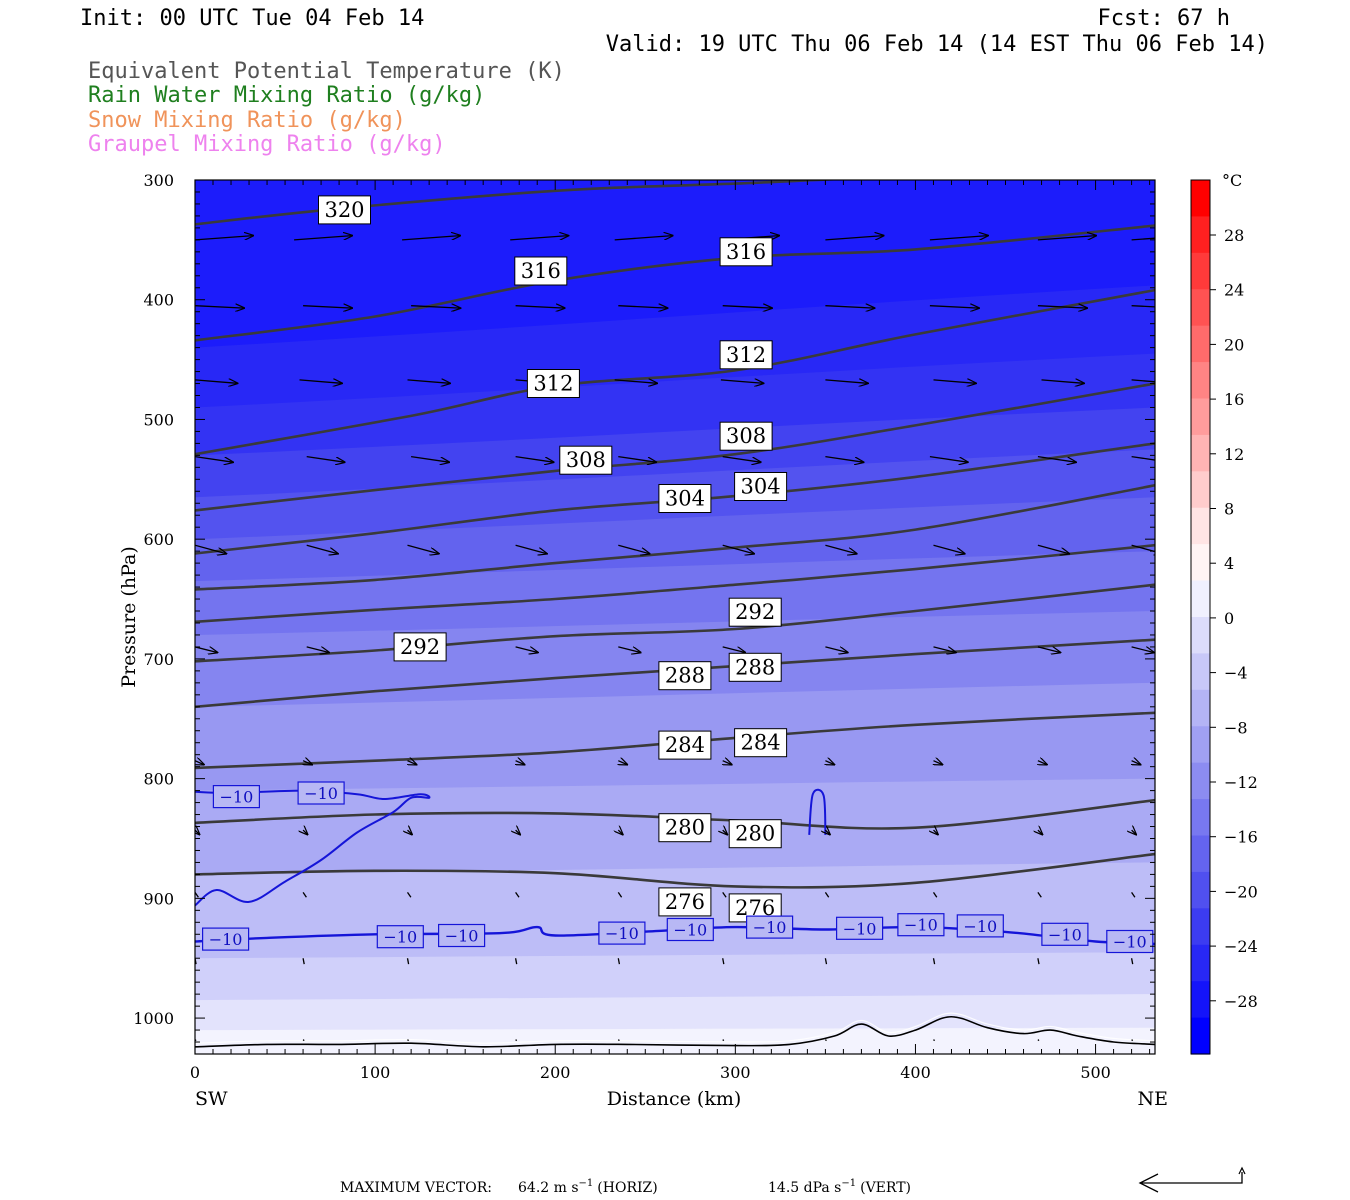  What do you see at coordinates (1232, 180) in the screenshot?
I see `colorbar-unit: °C` at bounding box center [1232, 180].